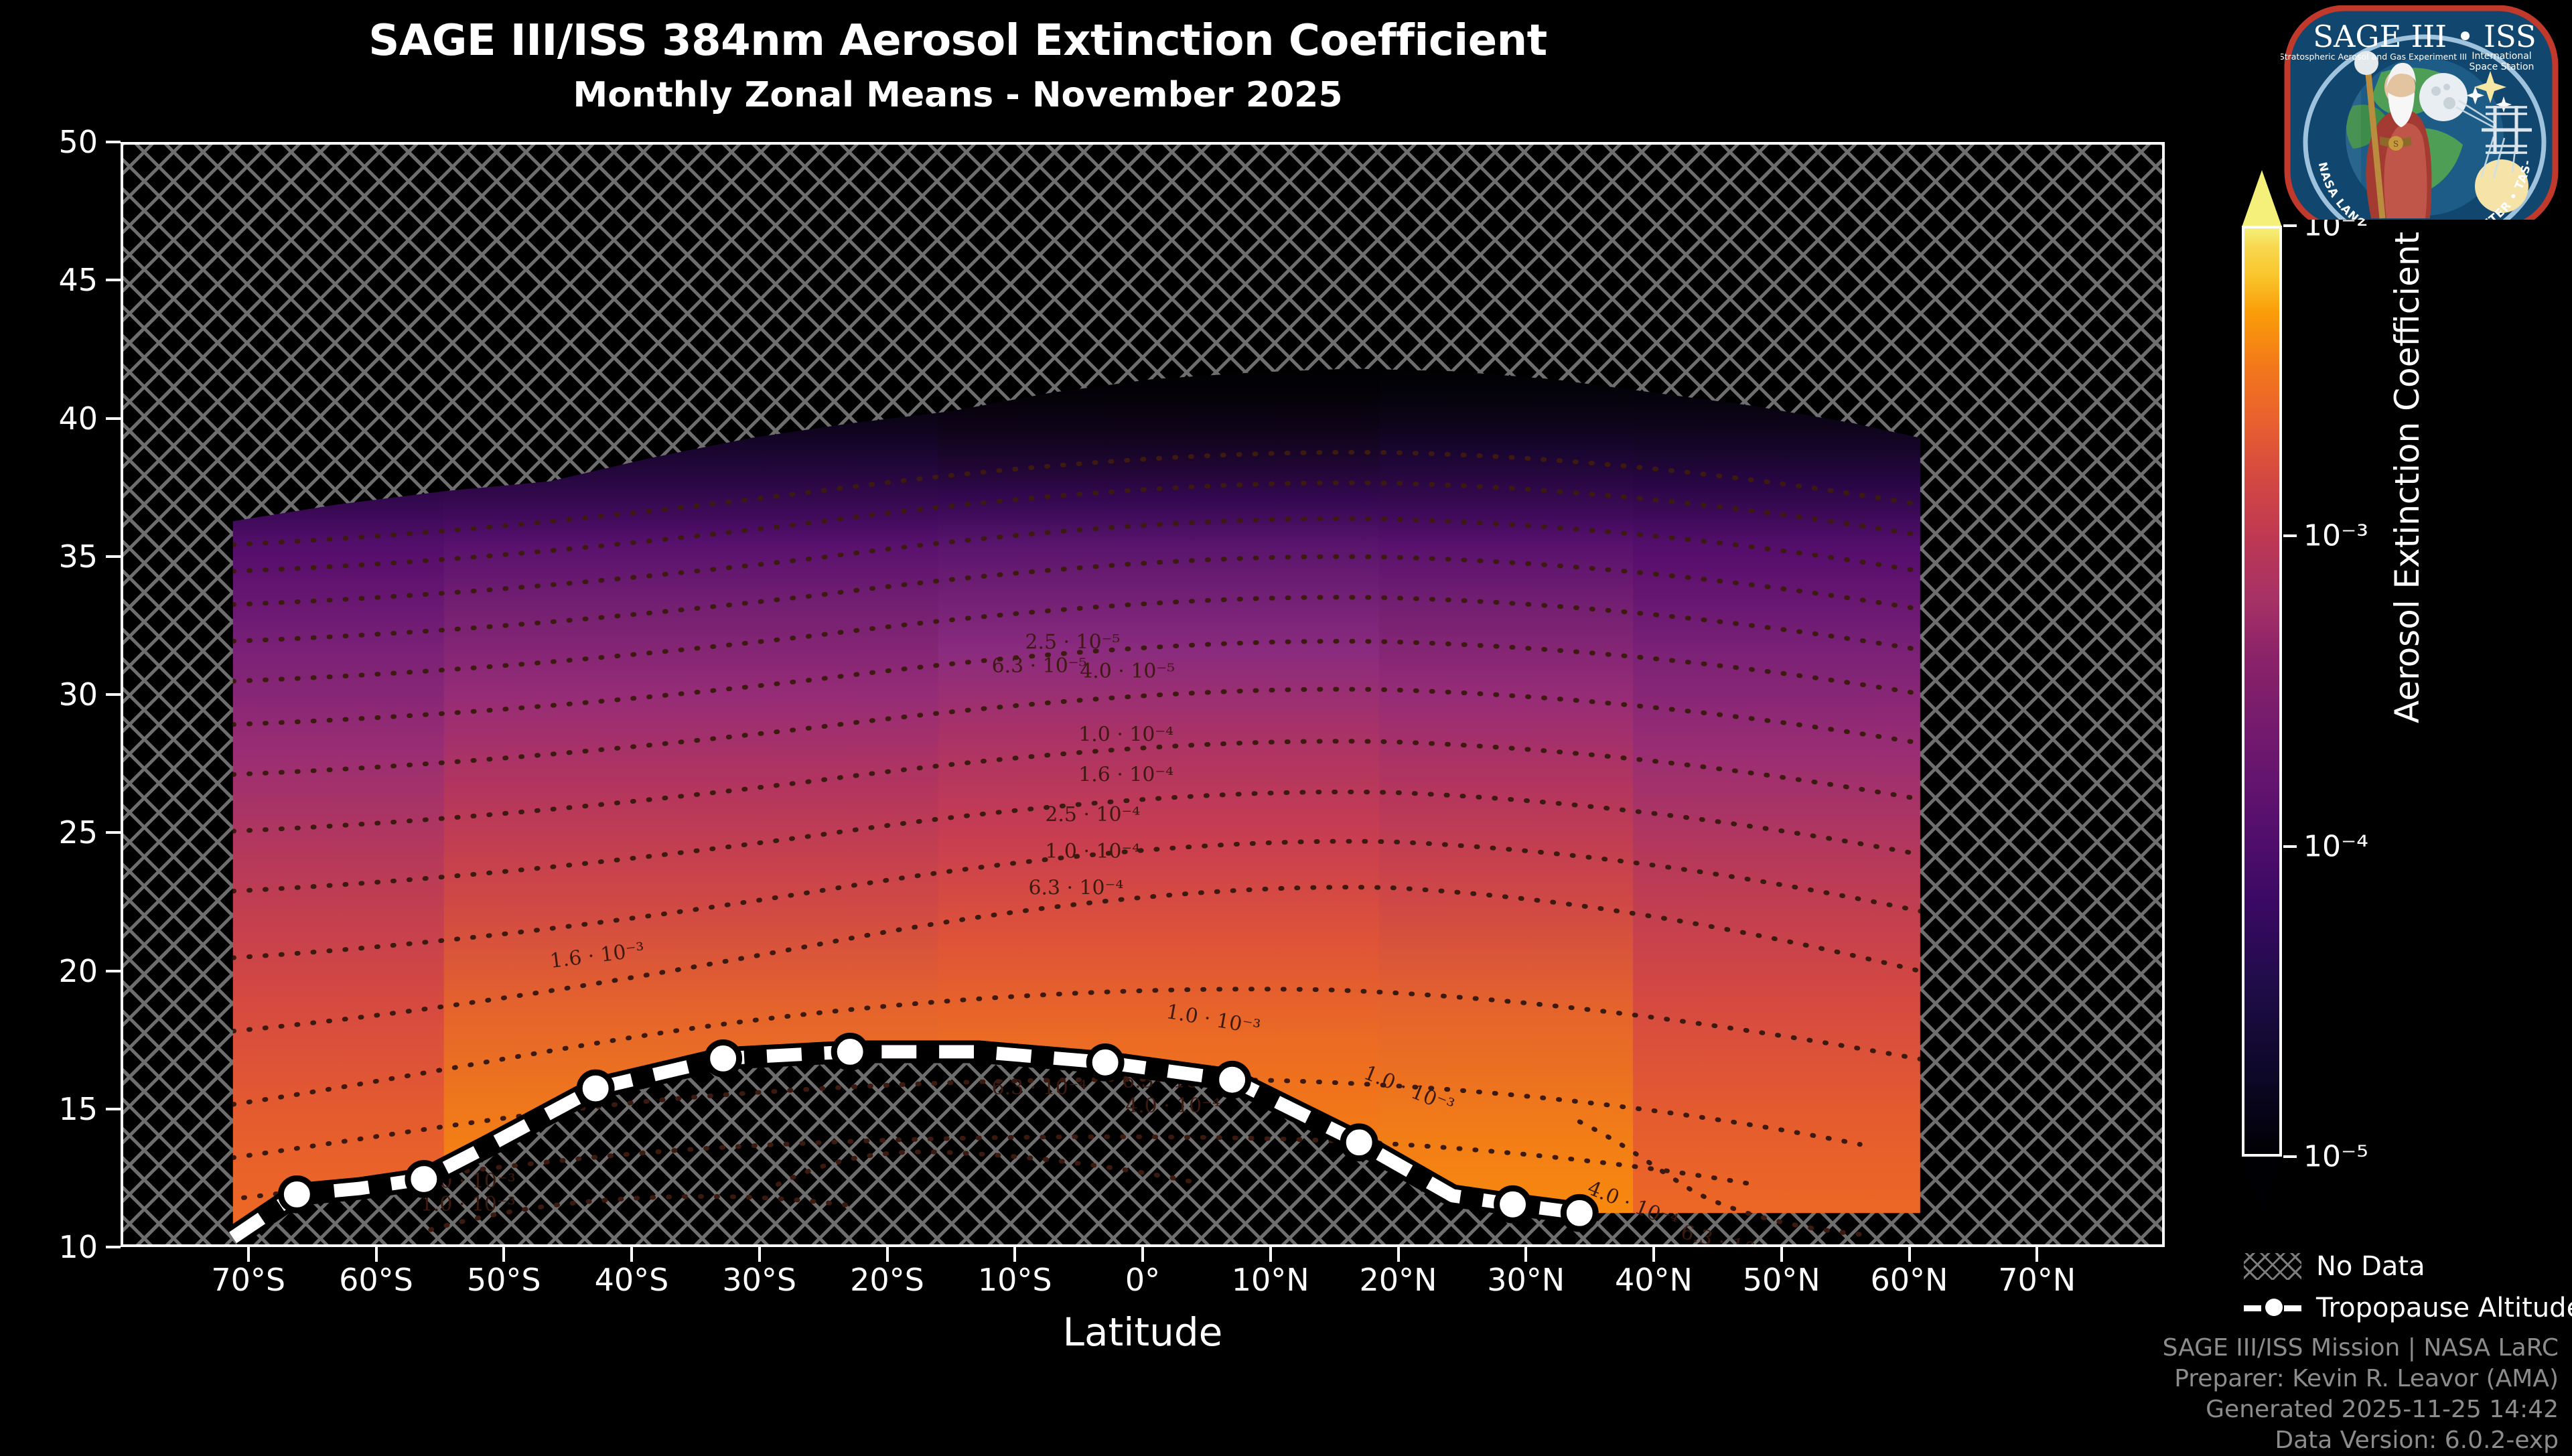 This screenshot has height=1456, width=2572. What do you see at coordinates (78, 280) in the screenshot?
I see `y-axis-tick-label: 45` at bounding box center [78, 280].